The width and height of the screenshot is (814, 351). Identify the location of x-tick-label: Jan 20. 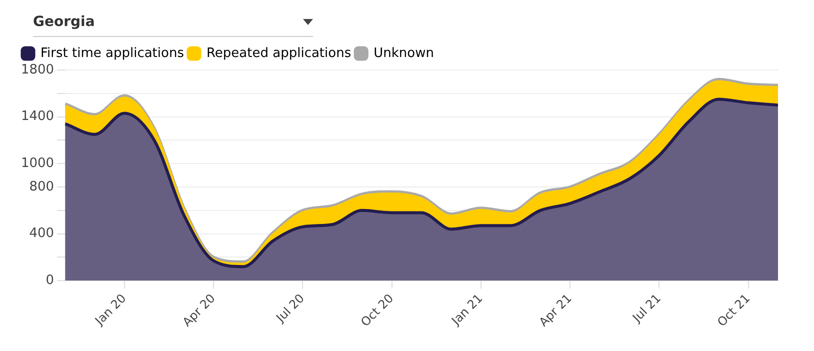
(110, 309).